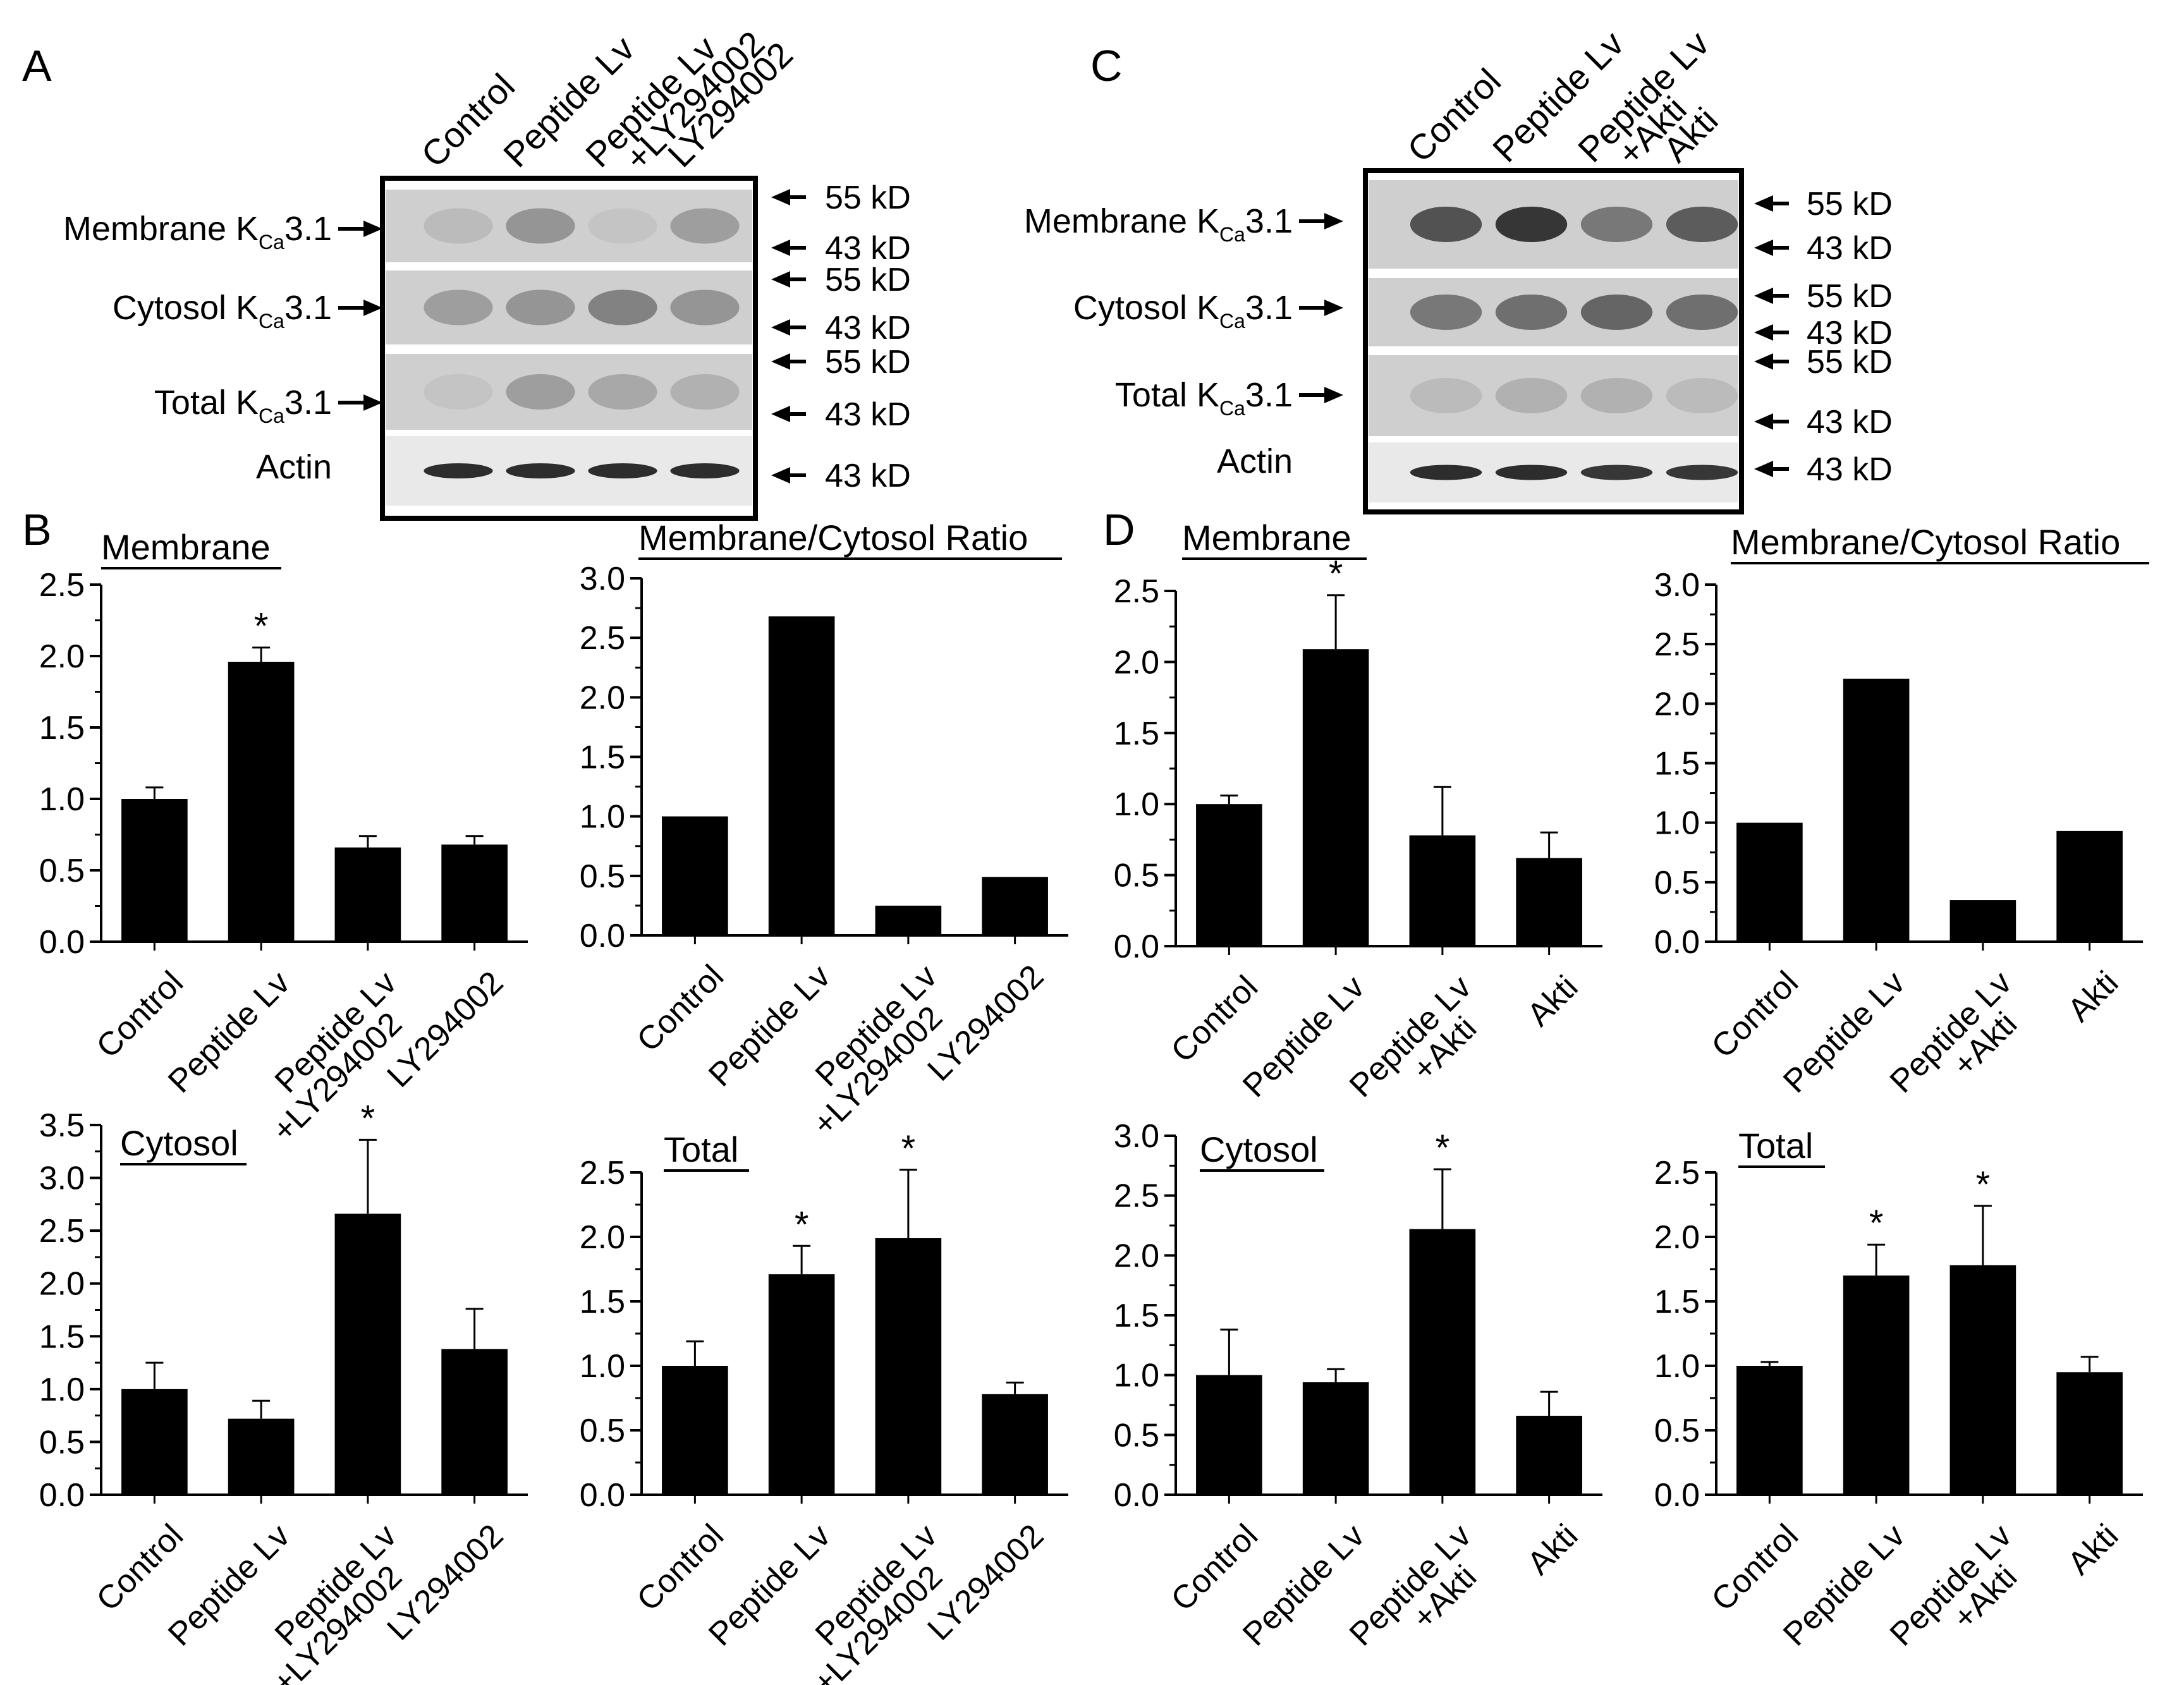  Describe the element at coordinates (37, 65) in the screenshot. I see `panel-letter-a: A` at that location.